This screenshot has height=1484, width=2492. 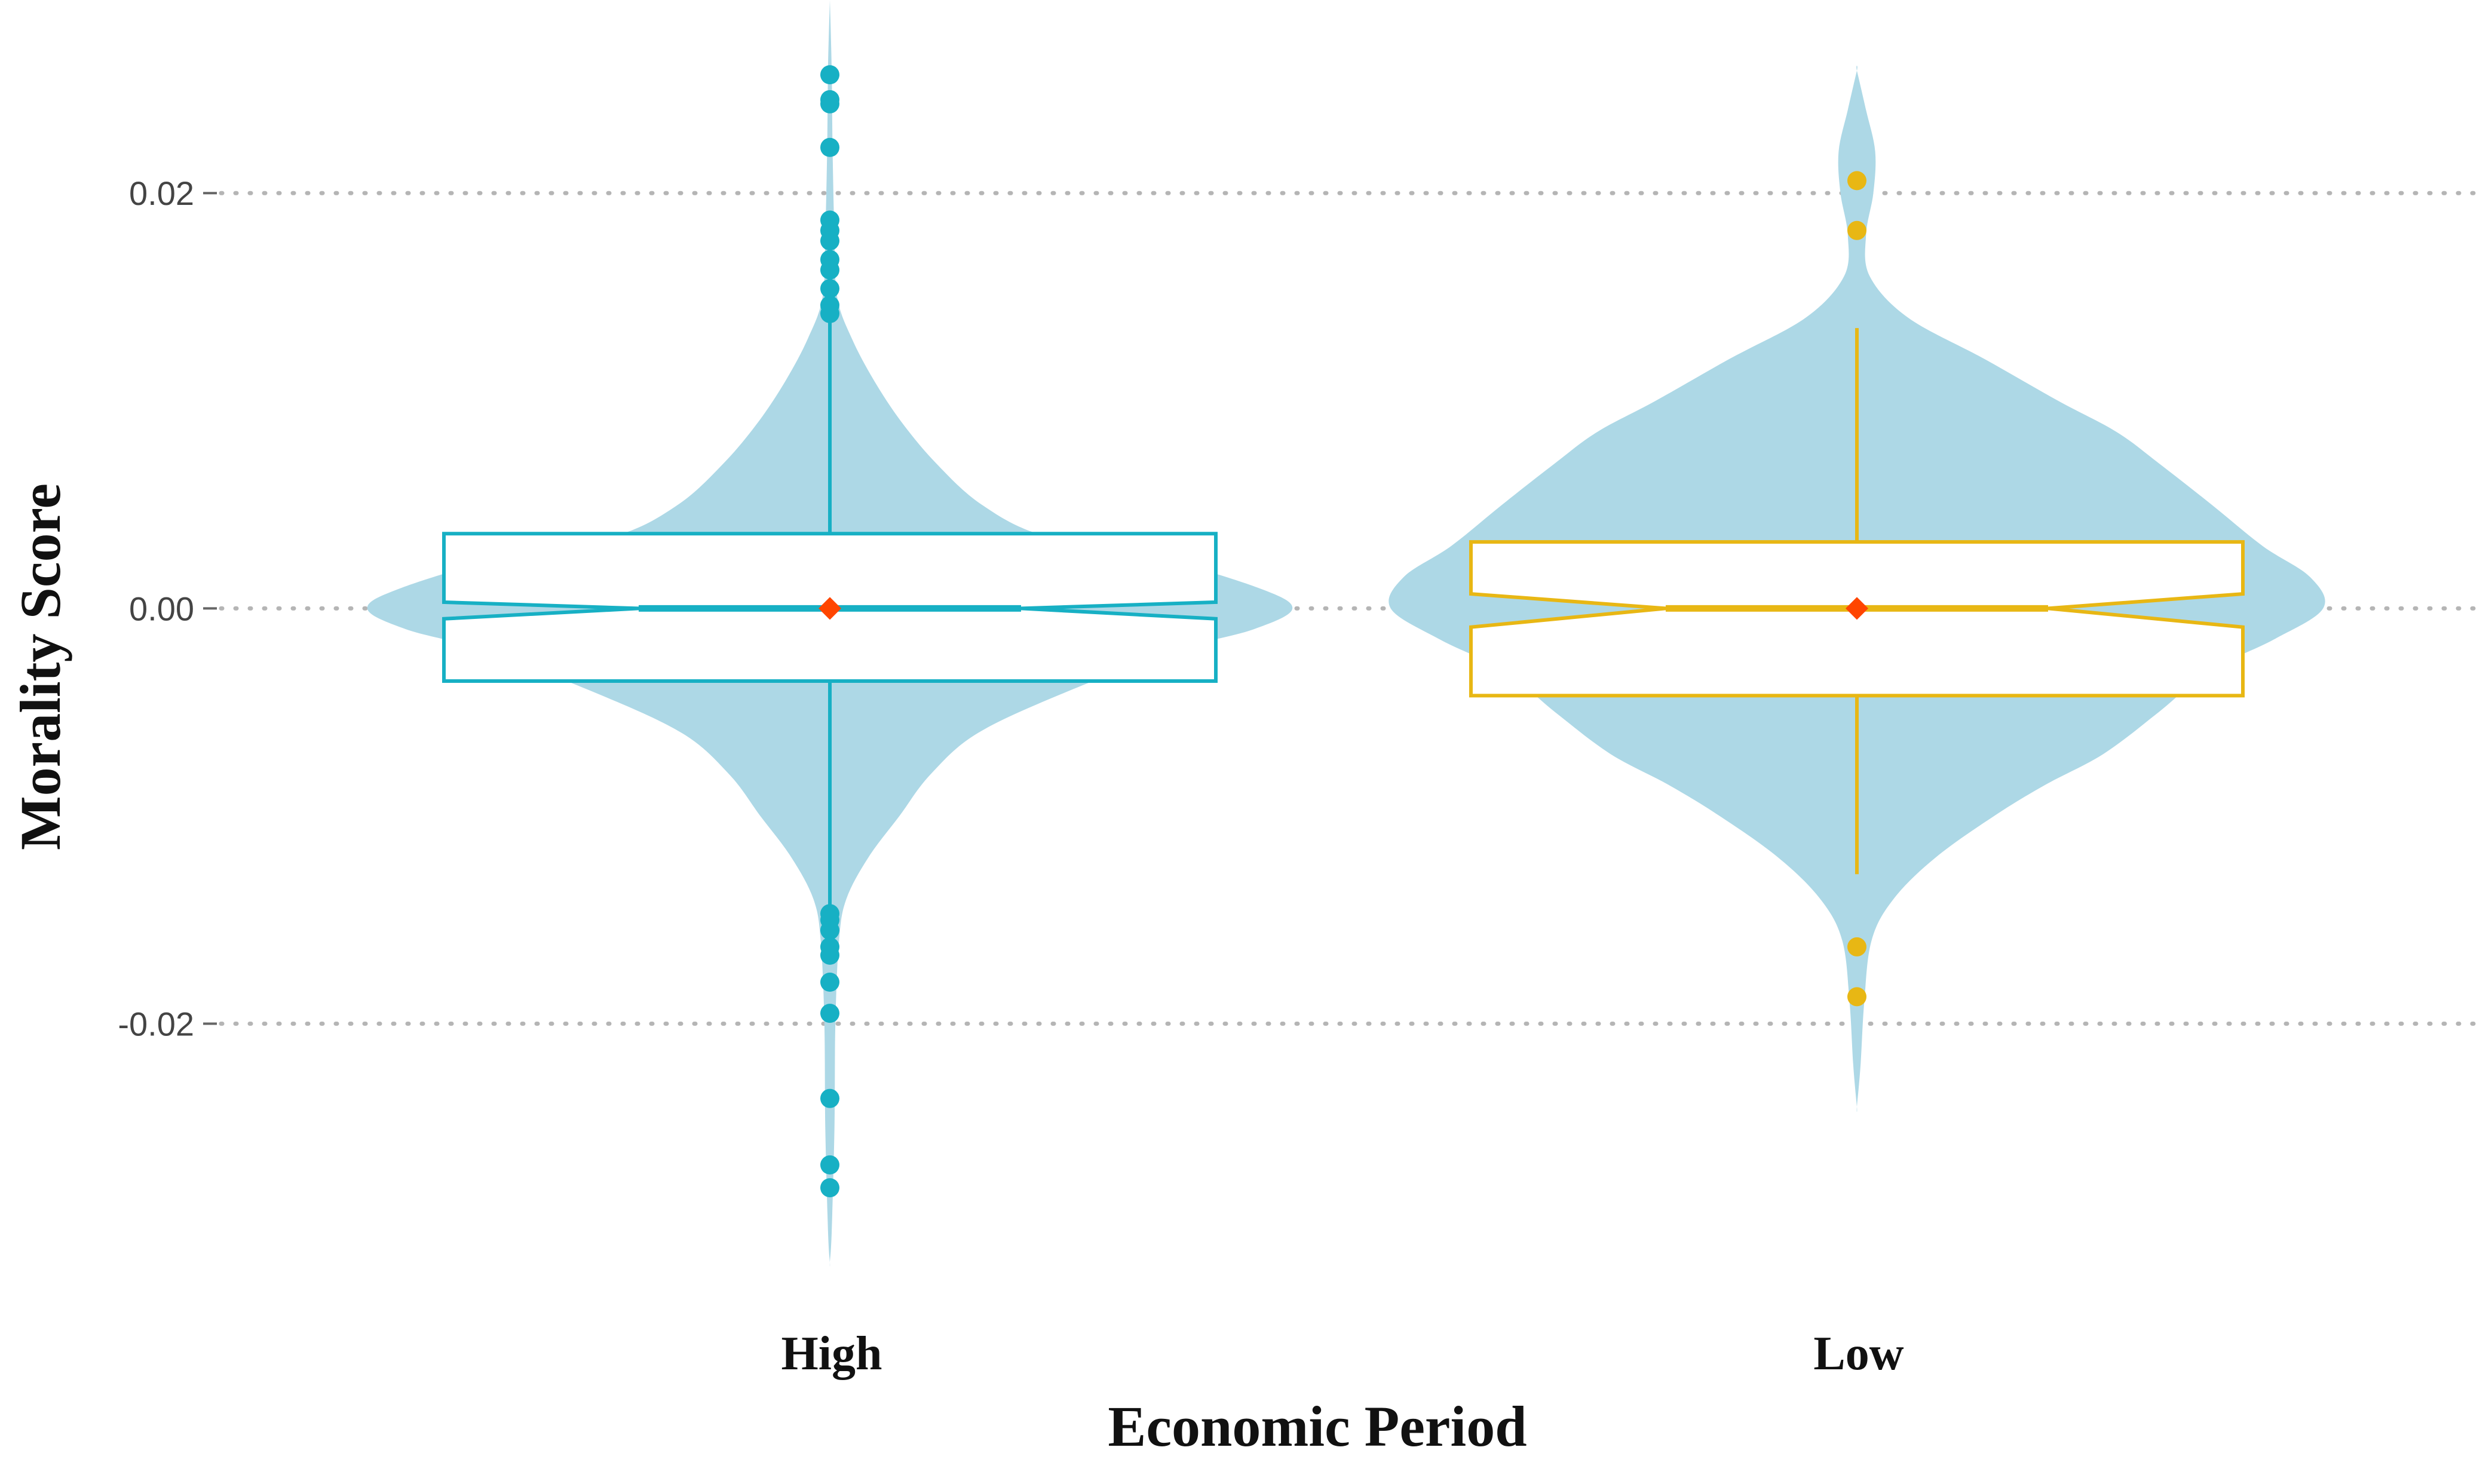 What do you see at coordinates (1342, 1353) in the screenshot?
I see `x-axis-categories: High Low` at bounding box center [1342, 1353].